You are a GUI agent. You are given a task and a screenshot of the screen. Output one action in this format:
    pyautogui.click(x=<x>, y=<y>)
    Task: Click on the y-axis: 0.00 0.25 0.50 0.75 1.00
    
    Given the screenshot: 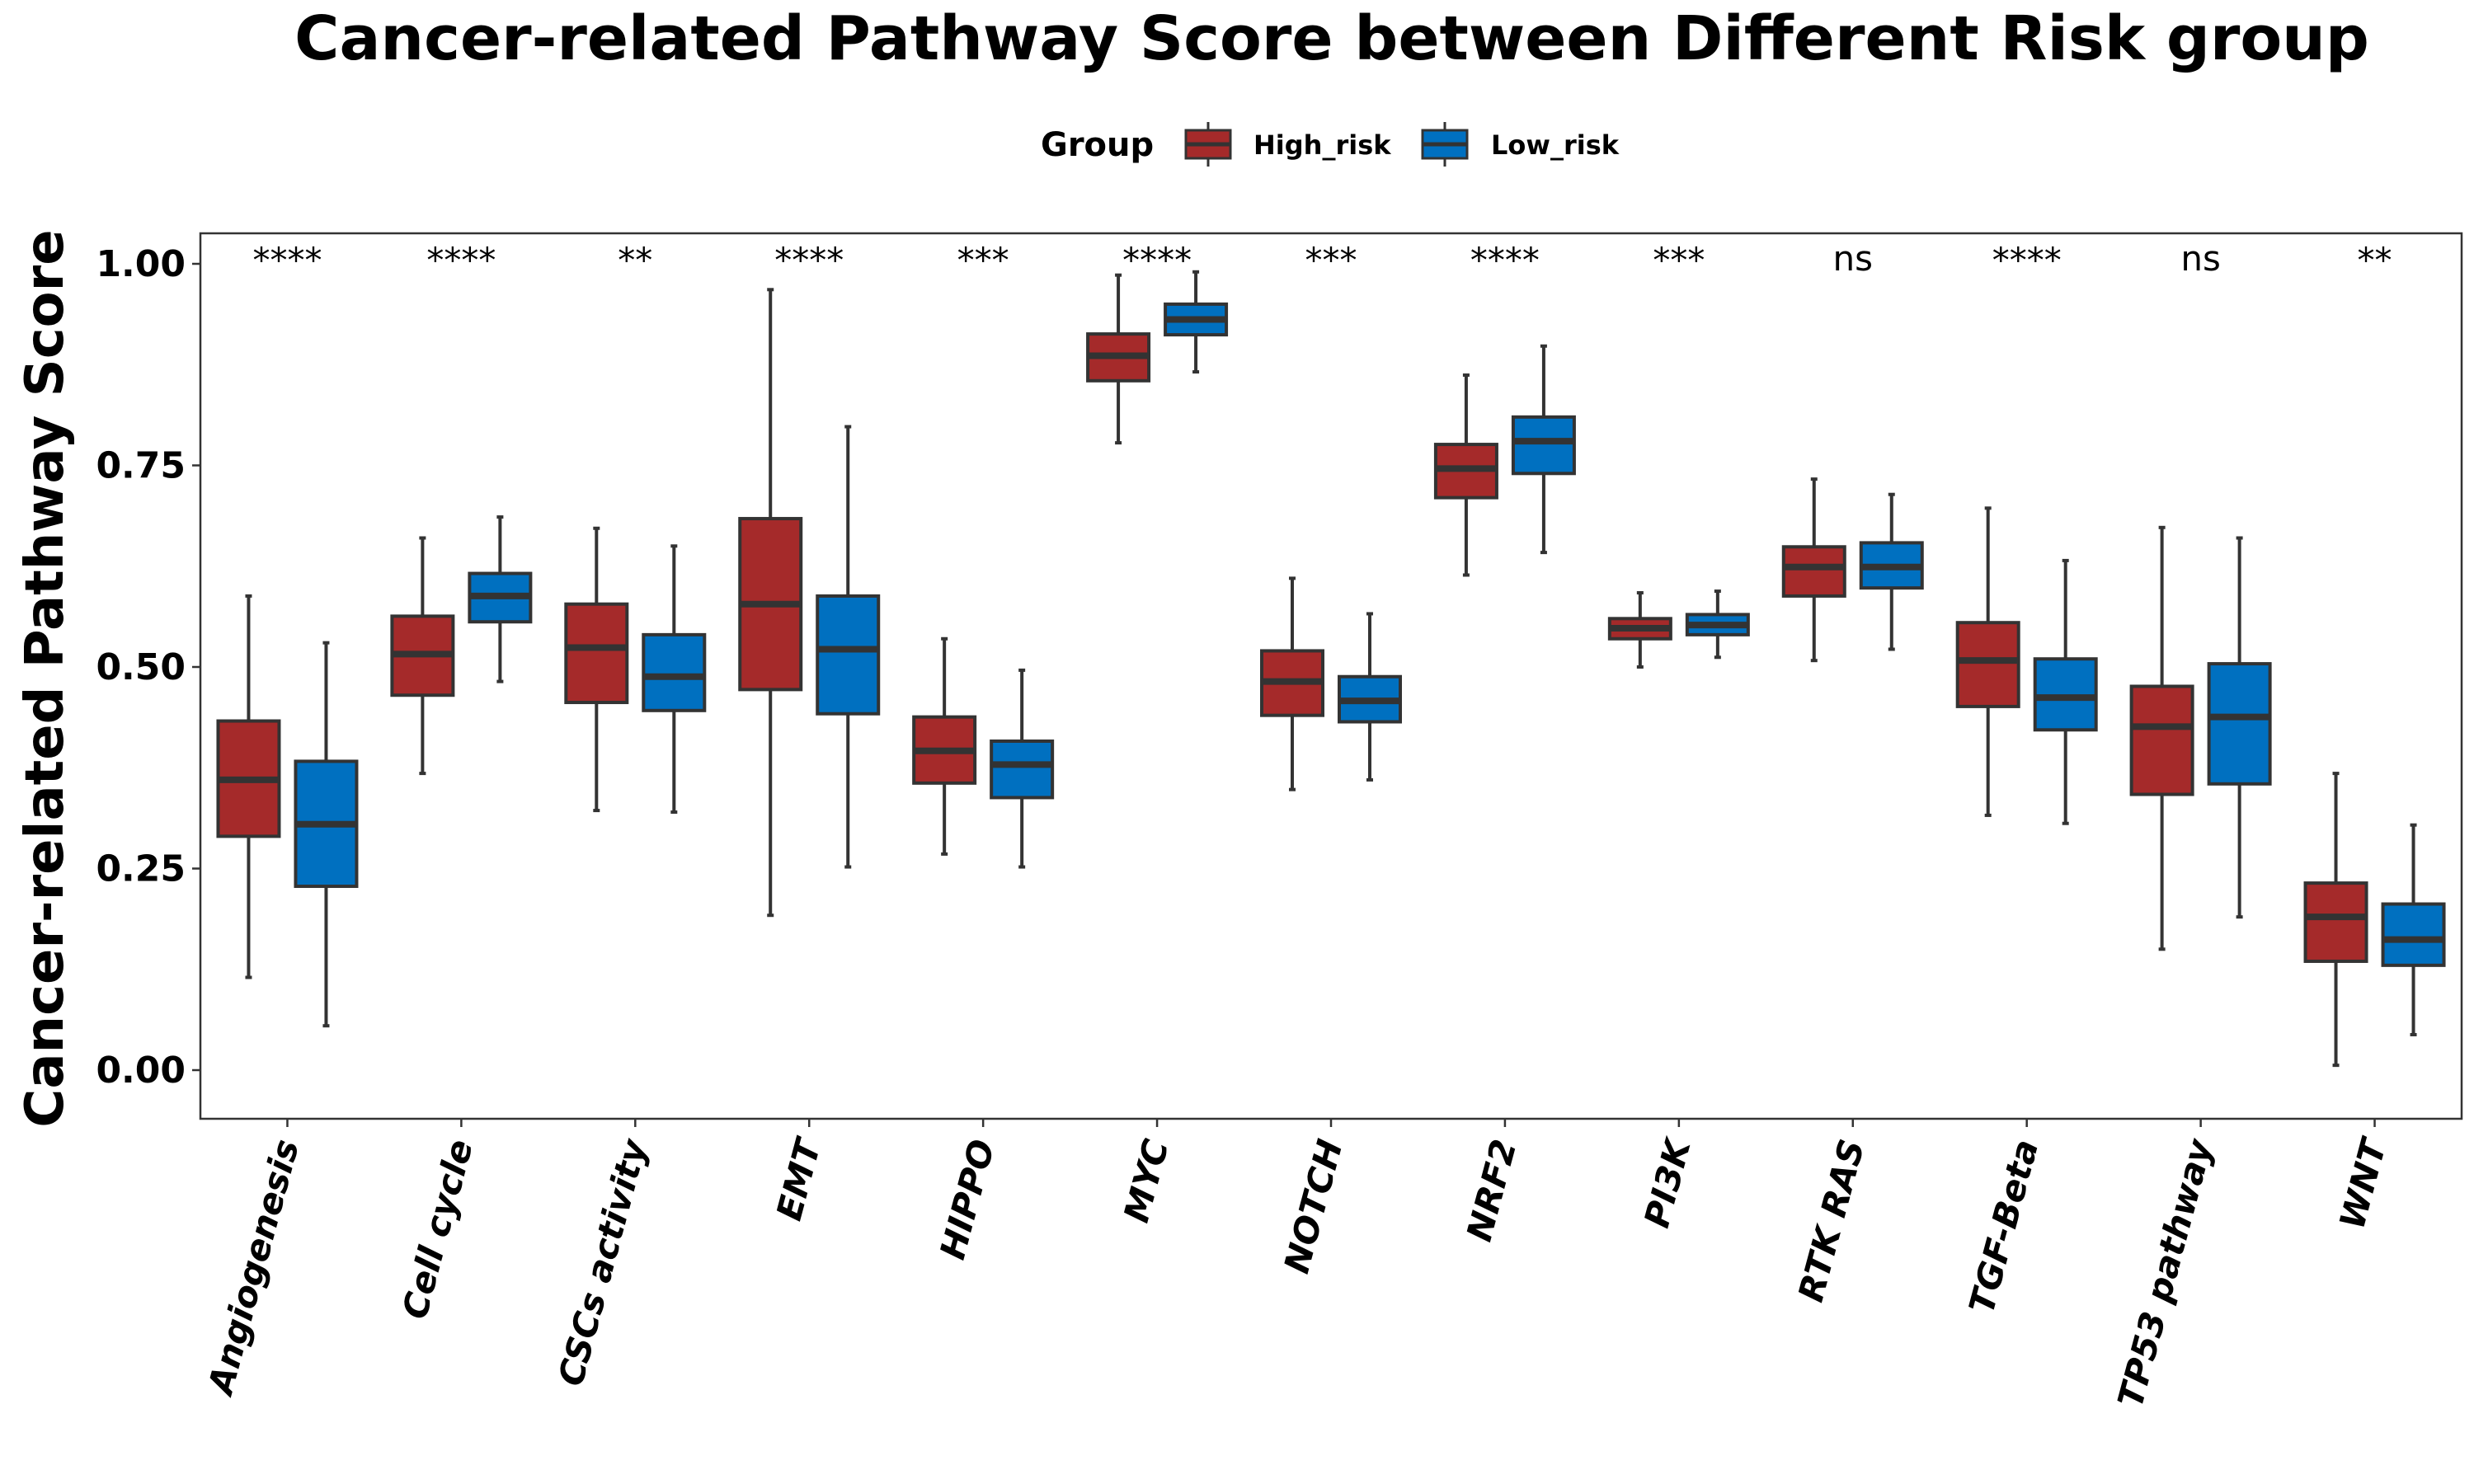 What is the action you would take?
    pyautogui.click(x=148, y=667)
    